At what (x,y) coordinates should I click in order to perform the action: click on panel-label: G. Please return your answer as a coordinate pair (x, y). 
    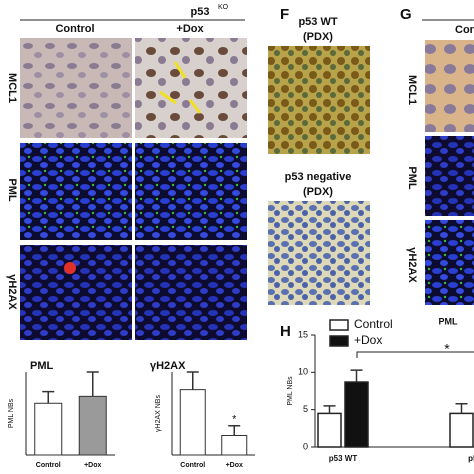
    Looking at the image, I should click on (406, 14).